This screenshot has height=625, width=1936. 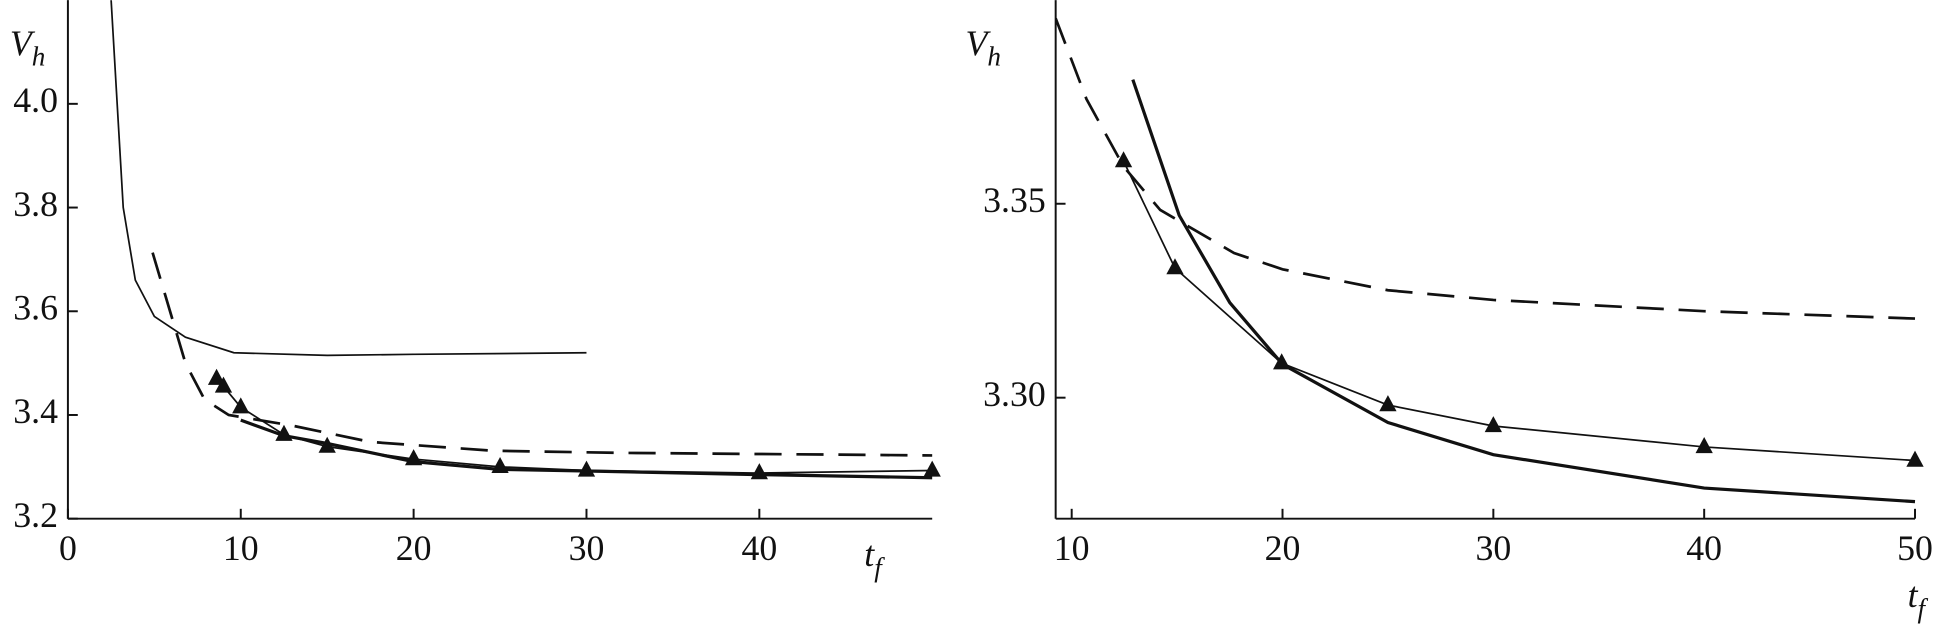 I want to click on y-tick-label: 3.4, so click(x=35, y=411).